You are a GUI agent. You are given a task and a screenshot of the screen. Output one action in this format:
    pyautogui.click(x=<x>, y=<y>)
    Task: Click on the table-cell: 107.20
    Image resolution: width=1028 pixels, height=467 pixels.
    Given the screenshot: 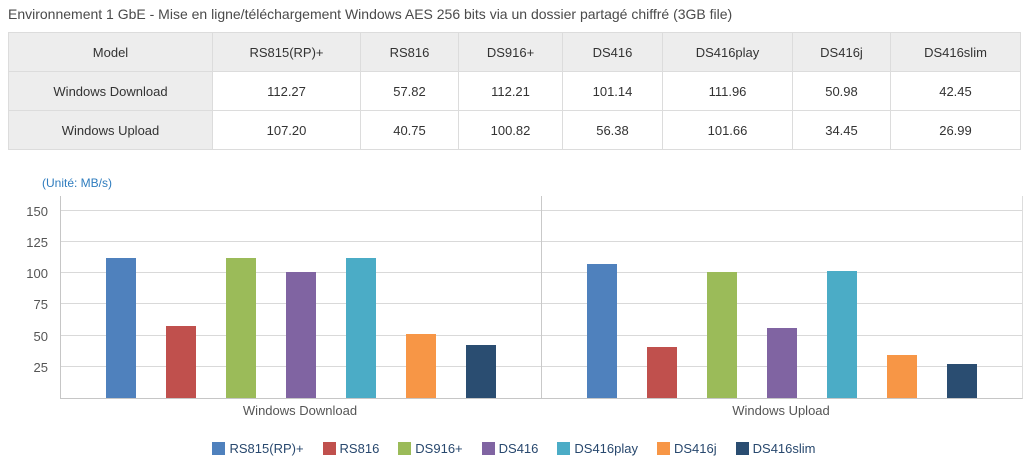 What is the action you would take?
    pyautogui.click(x=286, y=130)
    